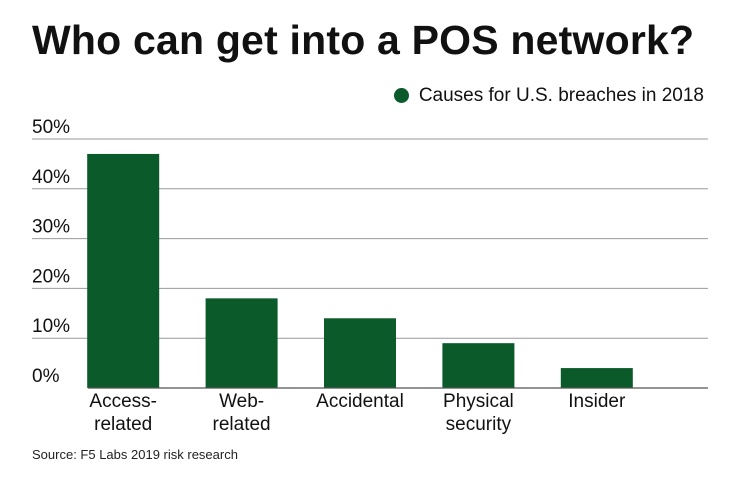 The width and height of the screenshot is (740, 482). What do you see at coordinates (51, 177) in the screenshot?
I see `y-tick-label: 40%` at bounding box center [51, 177].